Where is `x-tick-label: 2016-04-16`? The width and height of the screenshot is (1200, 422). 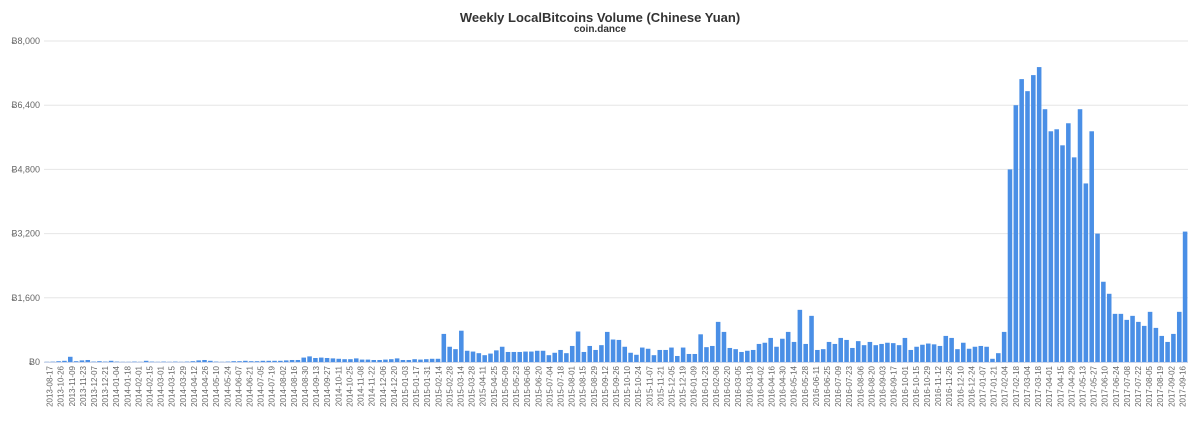 x-tick-label: 2016-04-16 is located at coordinates (771, 385).